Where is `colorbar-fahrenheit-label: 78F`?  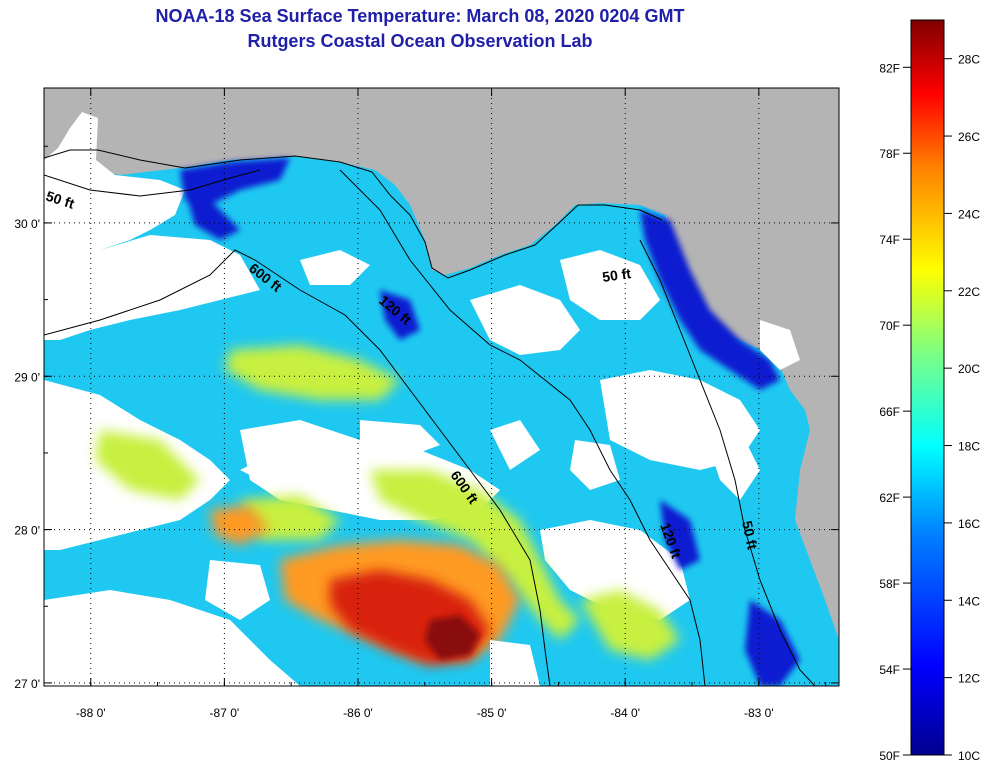
colorbar-fahrenheit-label: 78F is located at coordinates (889, 154).